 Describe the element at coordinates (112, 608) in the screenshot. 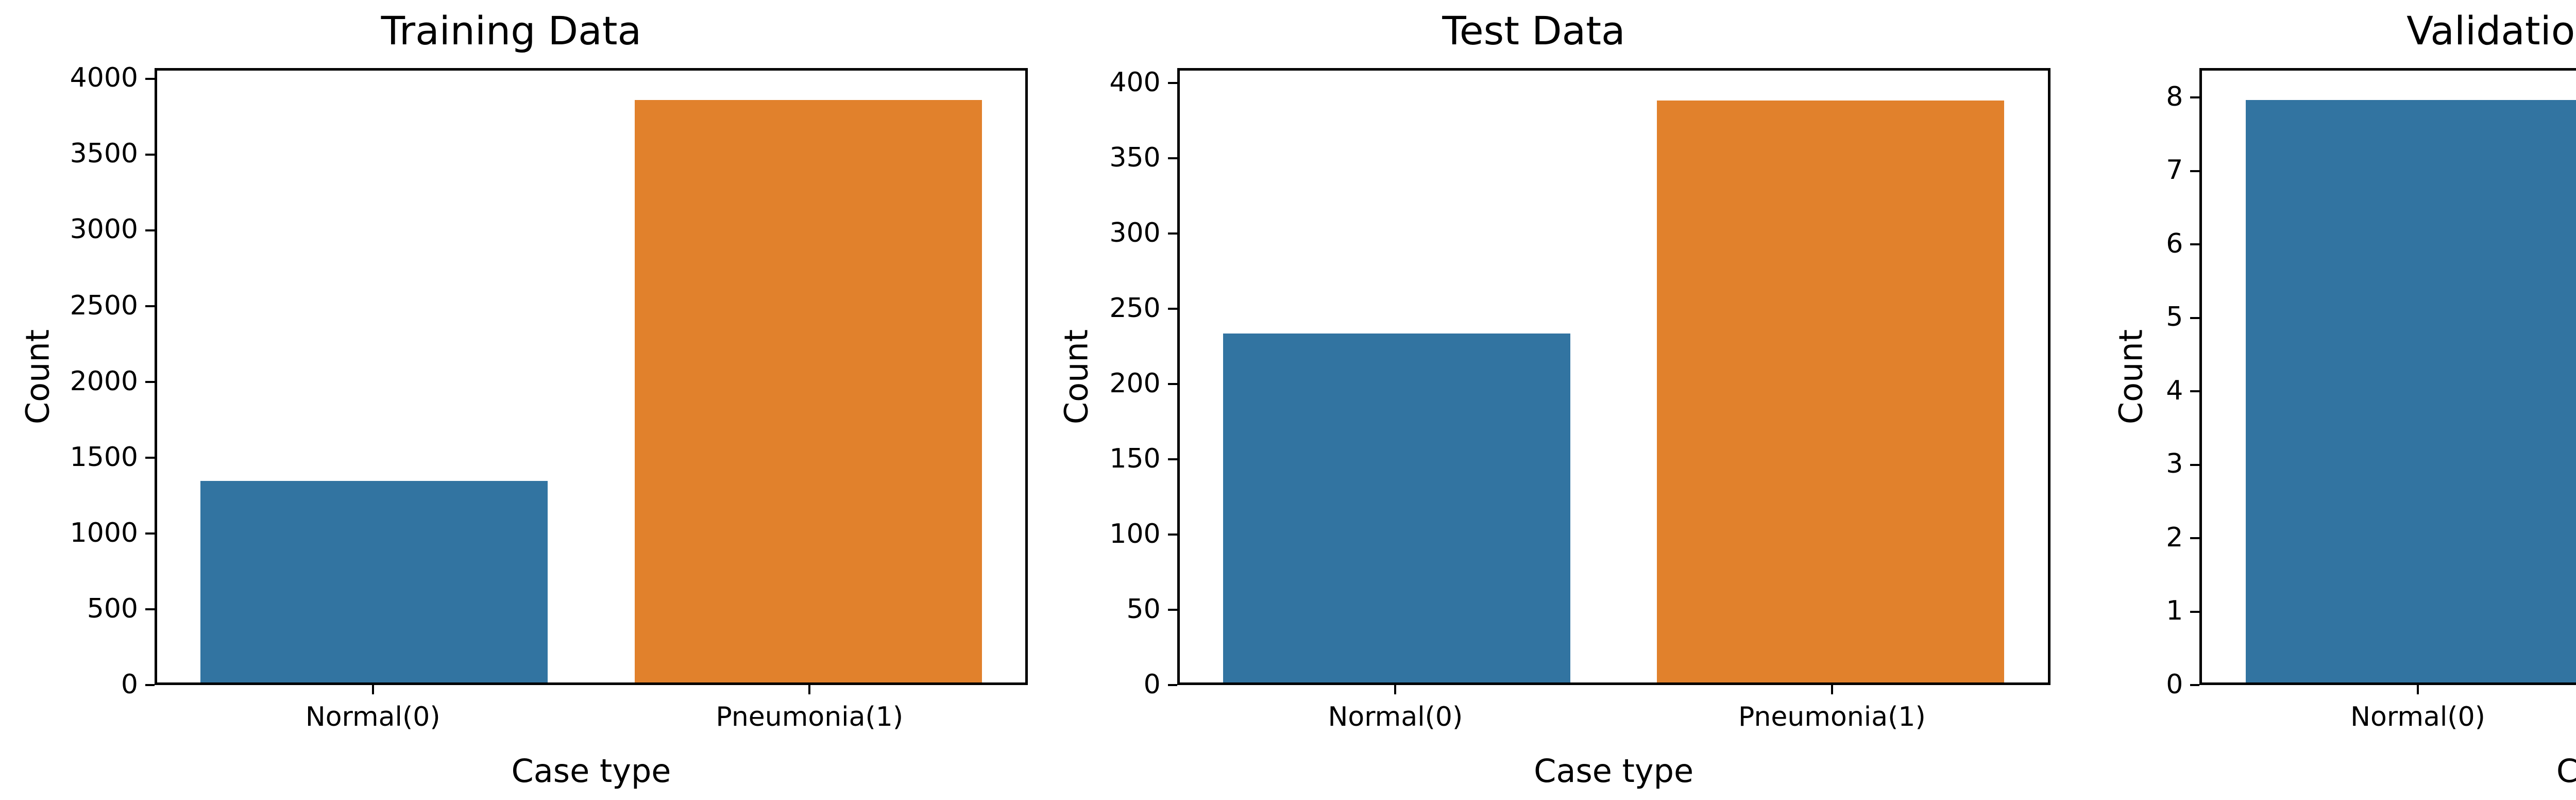

I see `y-axis-tick-label: 500` at that location.